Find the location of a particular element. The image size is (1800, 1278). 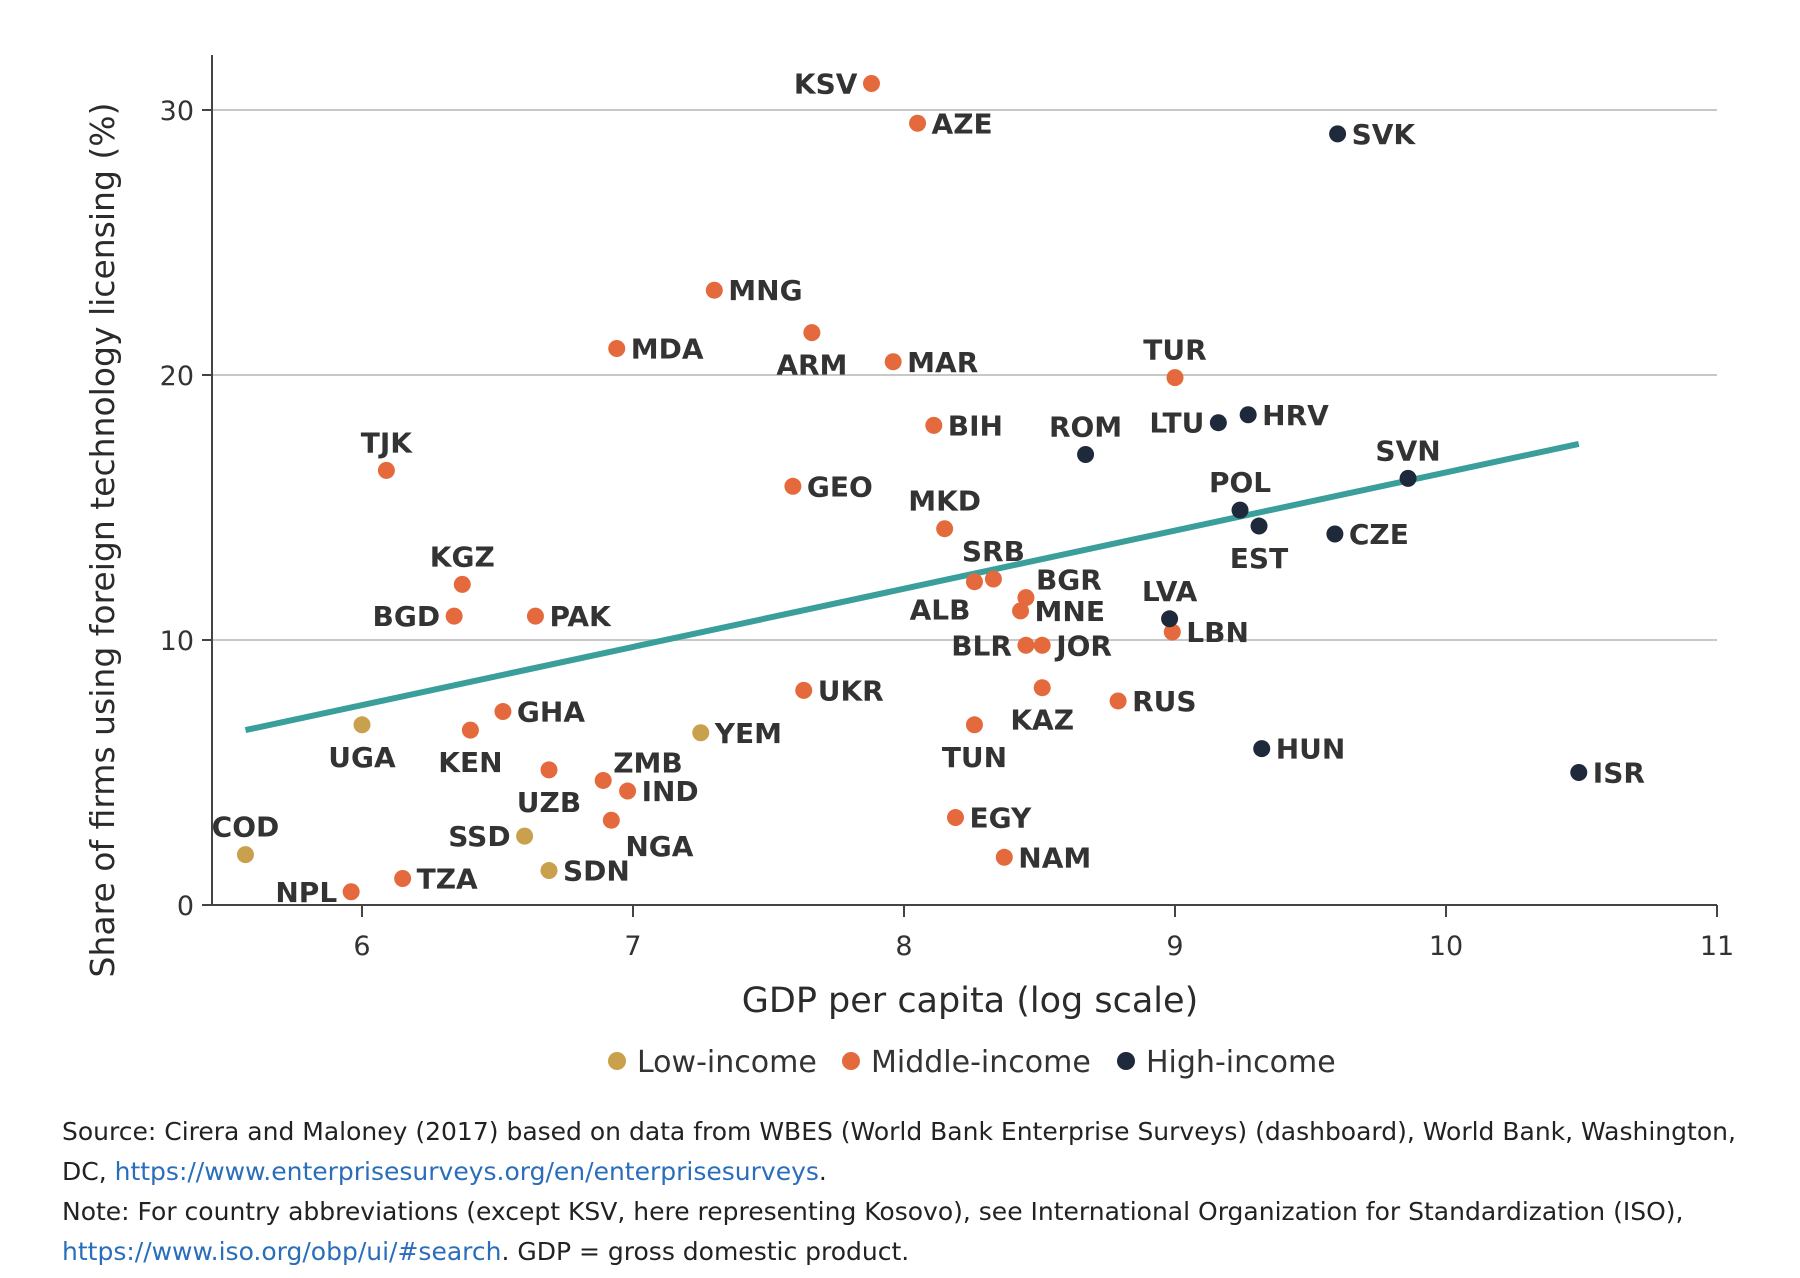

point-label-egy: EGY is located at coordinates (1000, 818).